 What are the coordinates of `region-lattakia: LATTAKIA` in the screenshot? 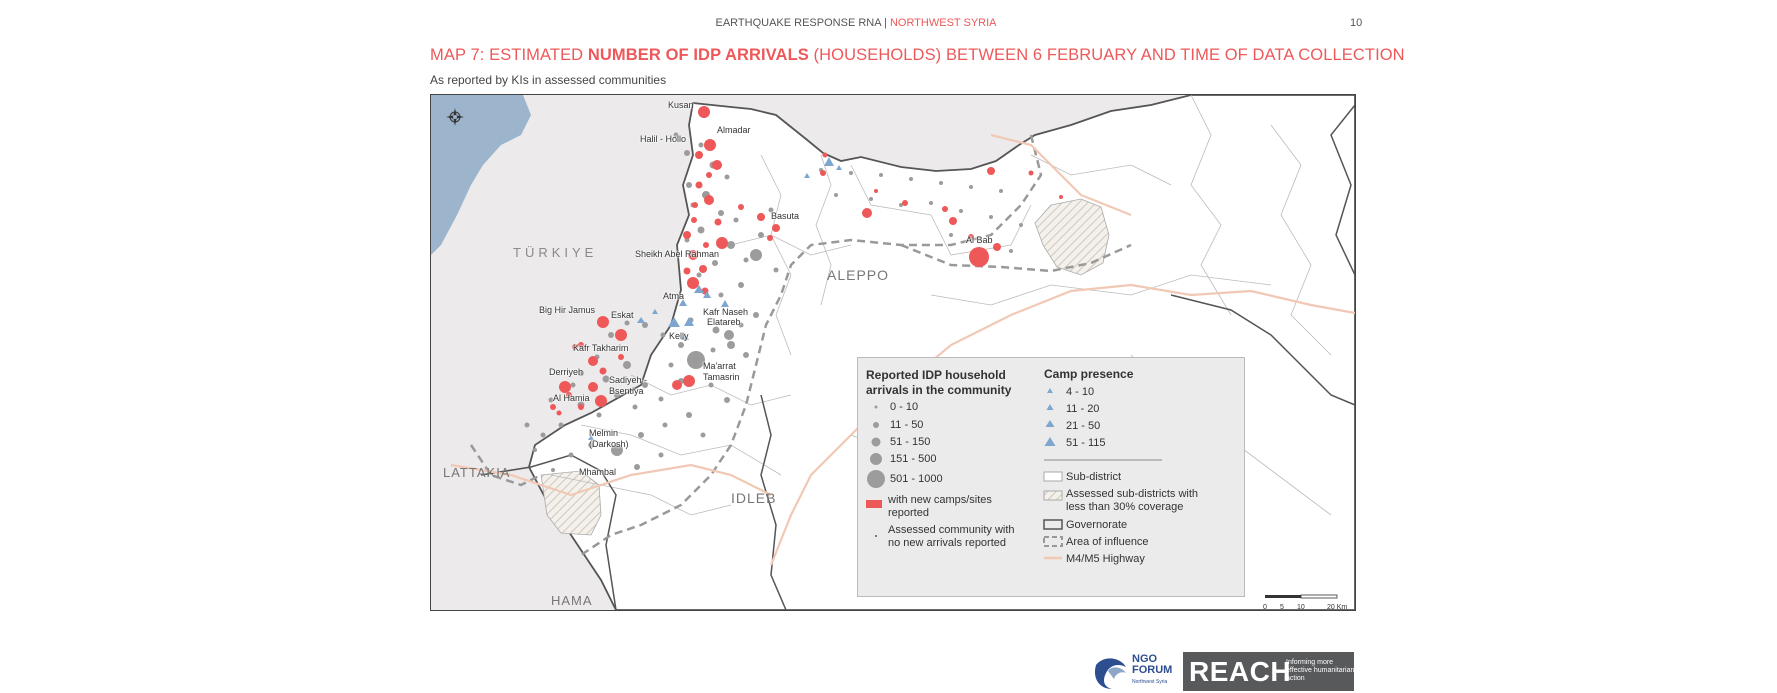 It's located at (477, 472).